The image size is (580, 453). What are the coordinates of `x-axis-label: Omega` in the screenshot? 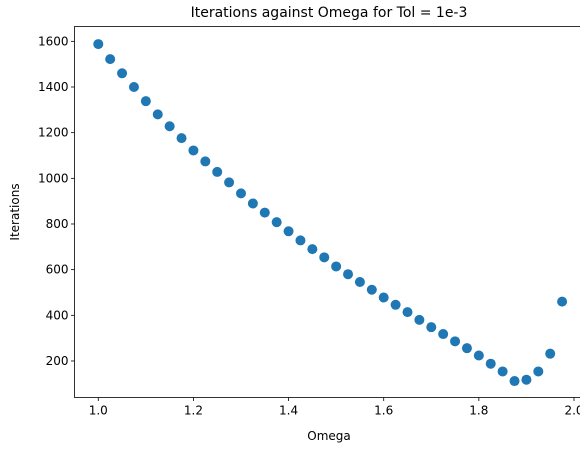 It's located at (329, 436).